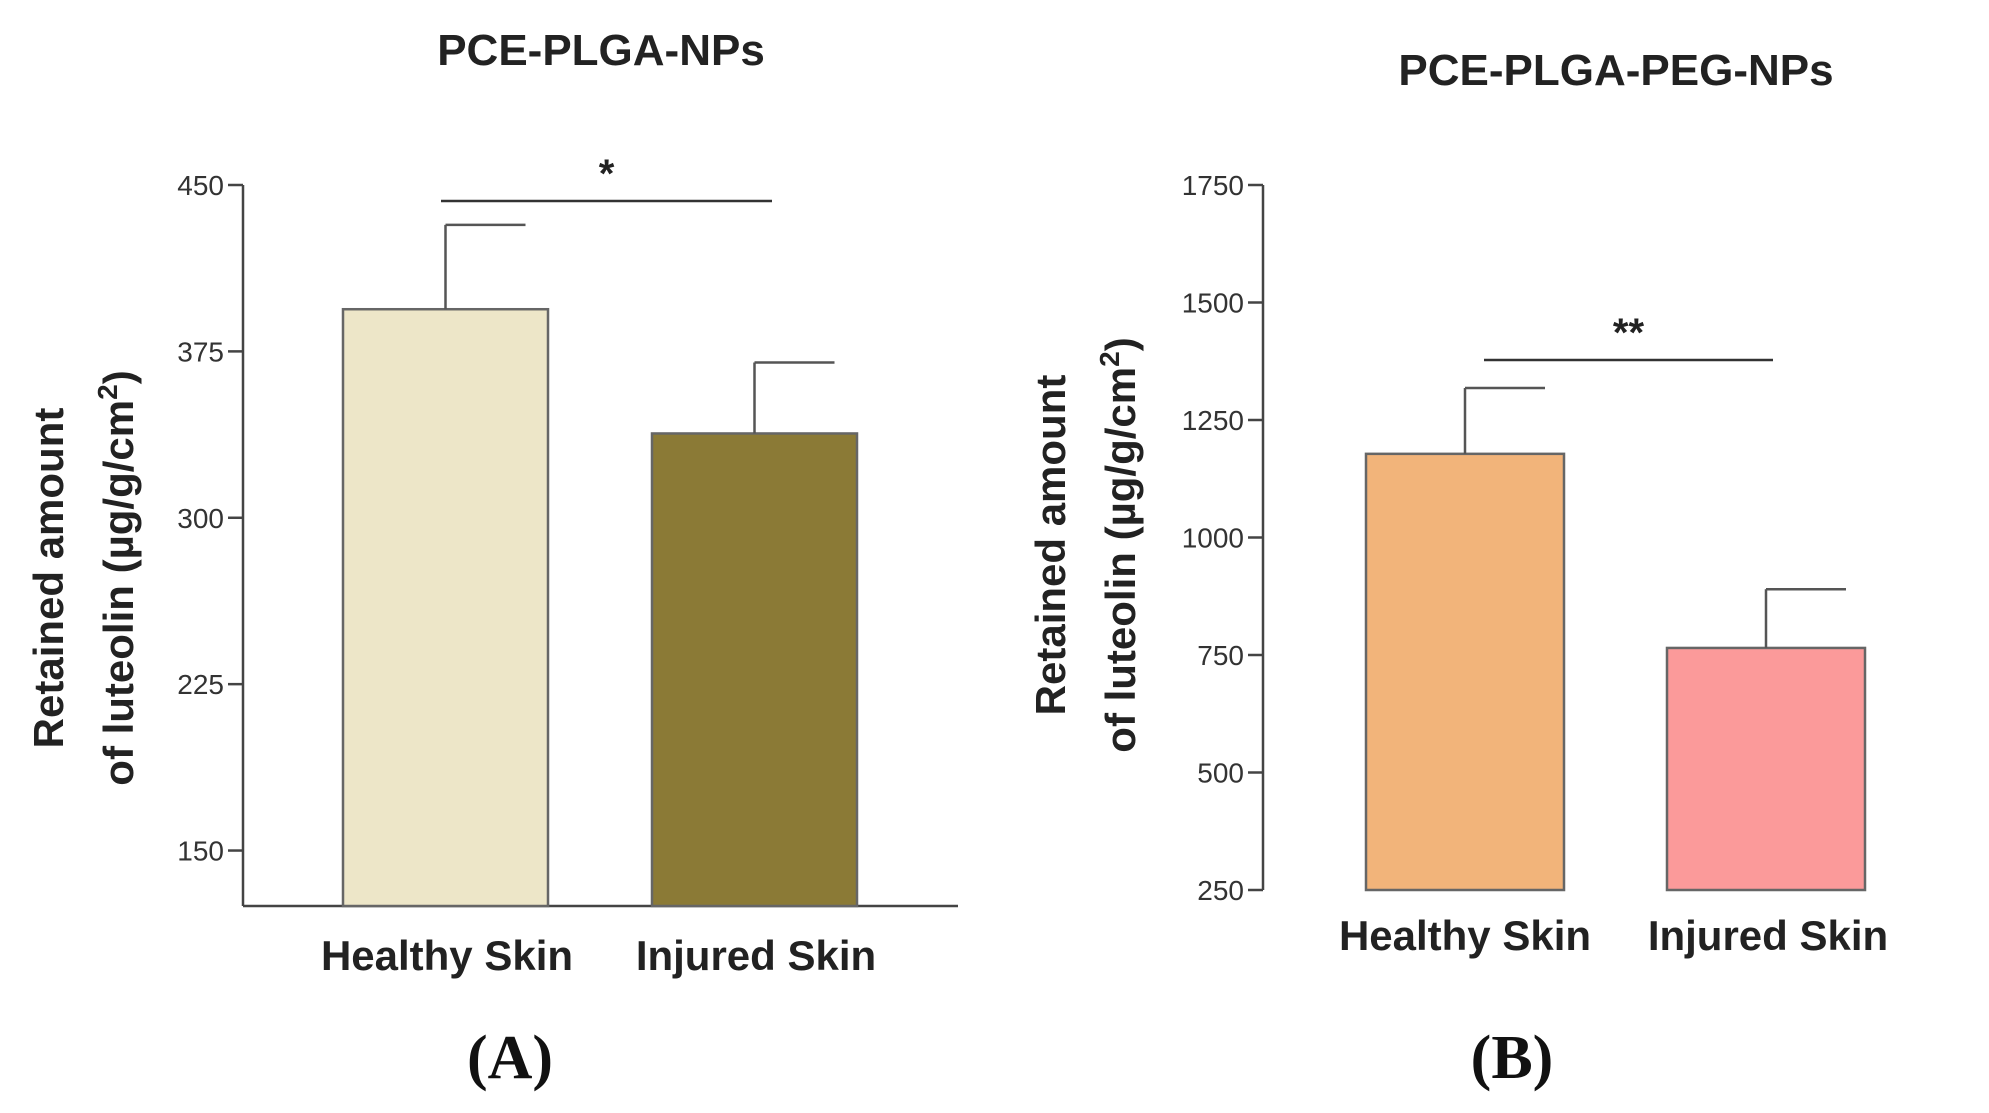 Image resolution: width=1989 pixels, height=1113 pixels. I want to click on panel-b-ylabel-sup: 2, so click(1109, 359).